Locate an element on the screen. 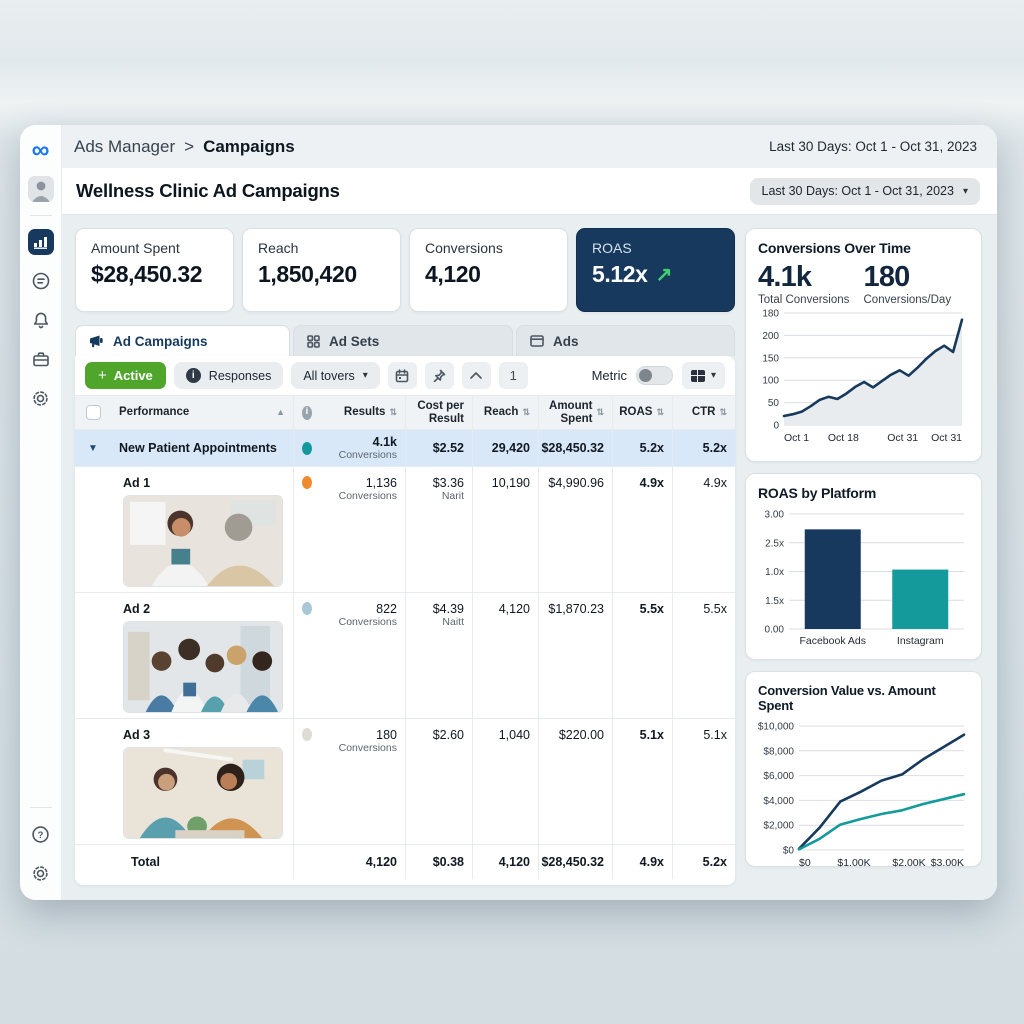  sidebar-item-campaigns is located at coordinates (40, 242).